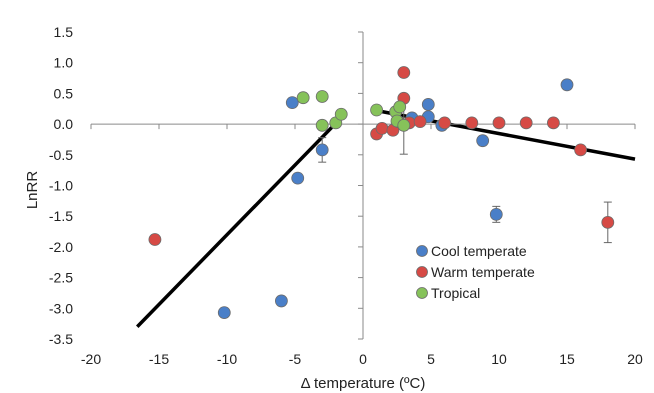  What do you see at coordinates (61, 247) in the screenshot?
I see `y-tick-label: -2.0` at bounding box center [61, 247].